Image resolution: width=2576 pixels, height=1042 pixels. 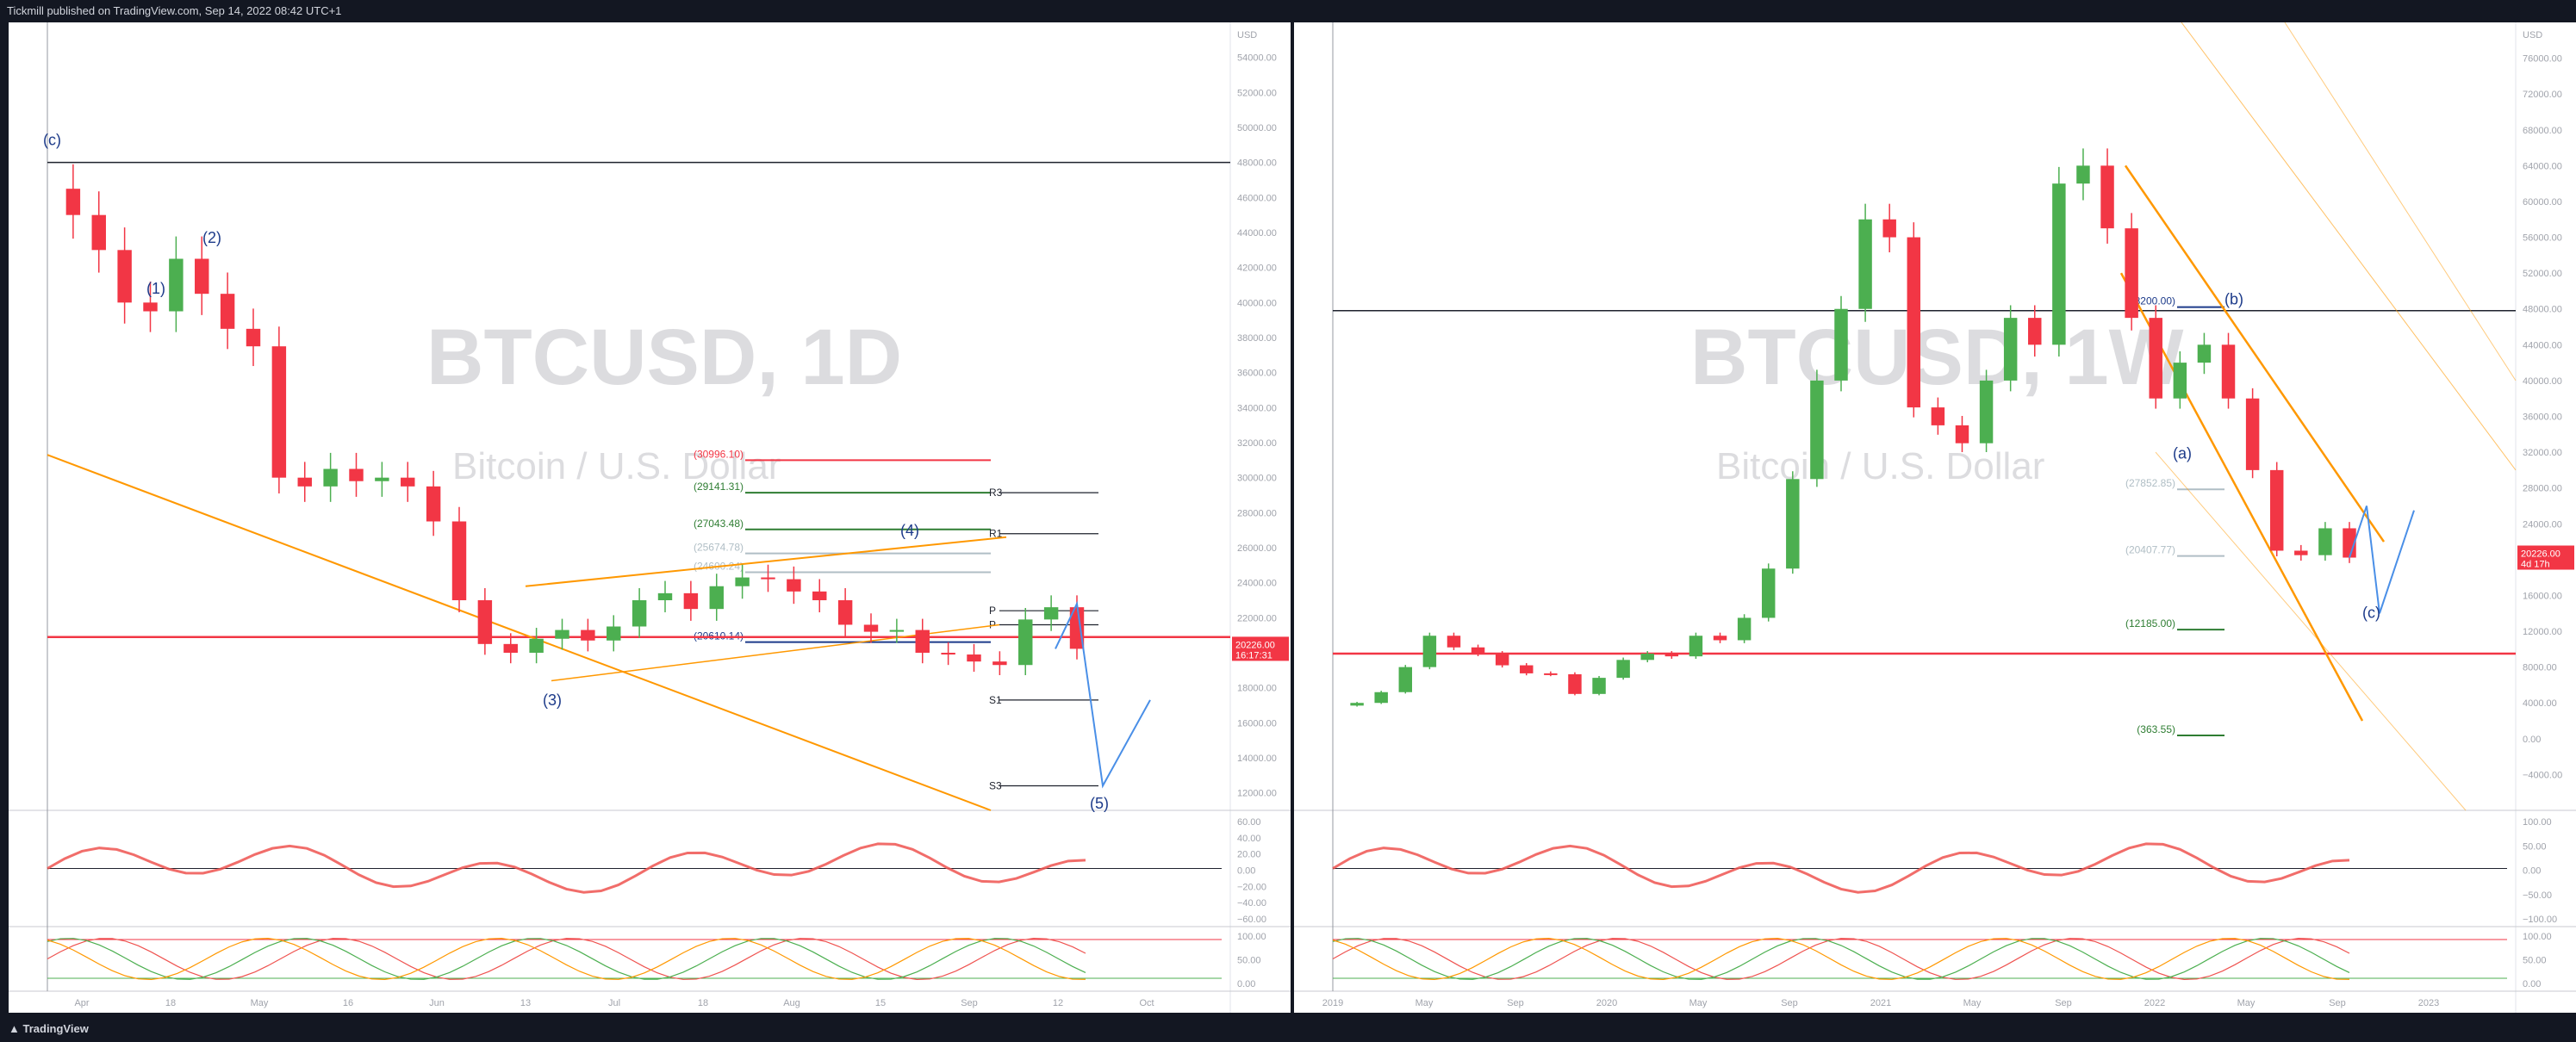 I want to click on stoch-tick-label: 50.00, so click(x=2535, y=961).